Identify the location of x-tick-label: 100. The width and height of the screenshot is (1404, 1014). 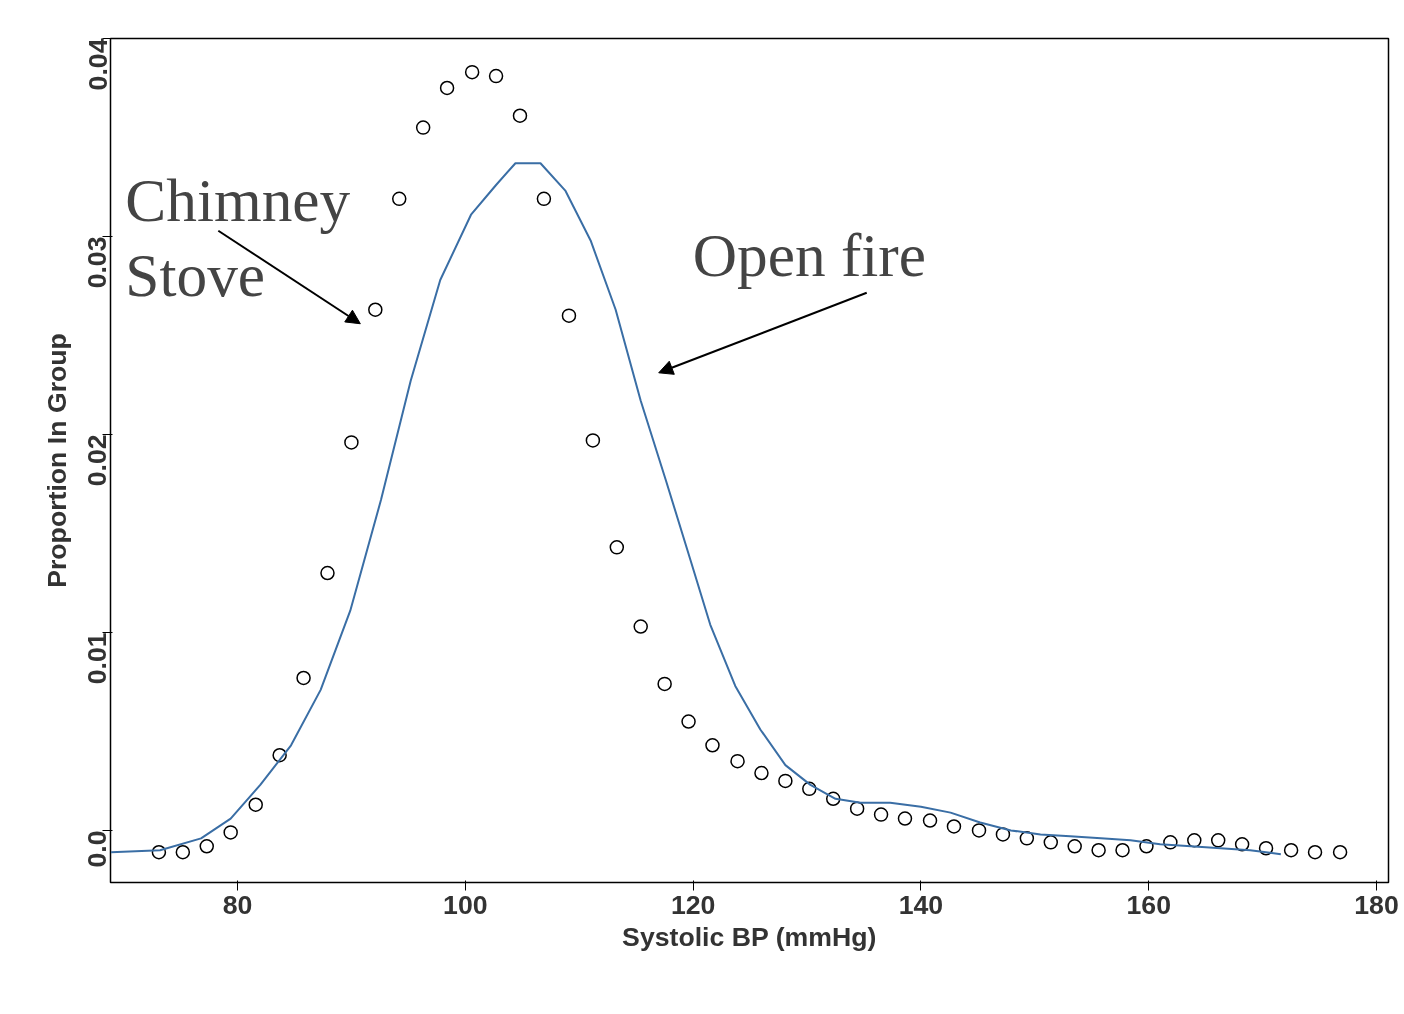
(465, 904).